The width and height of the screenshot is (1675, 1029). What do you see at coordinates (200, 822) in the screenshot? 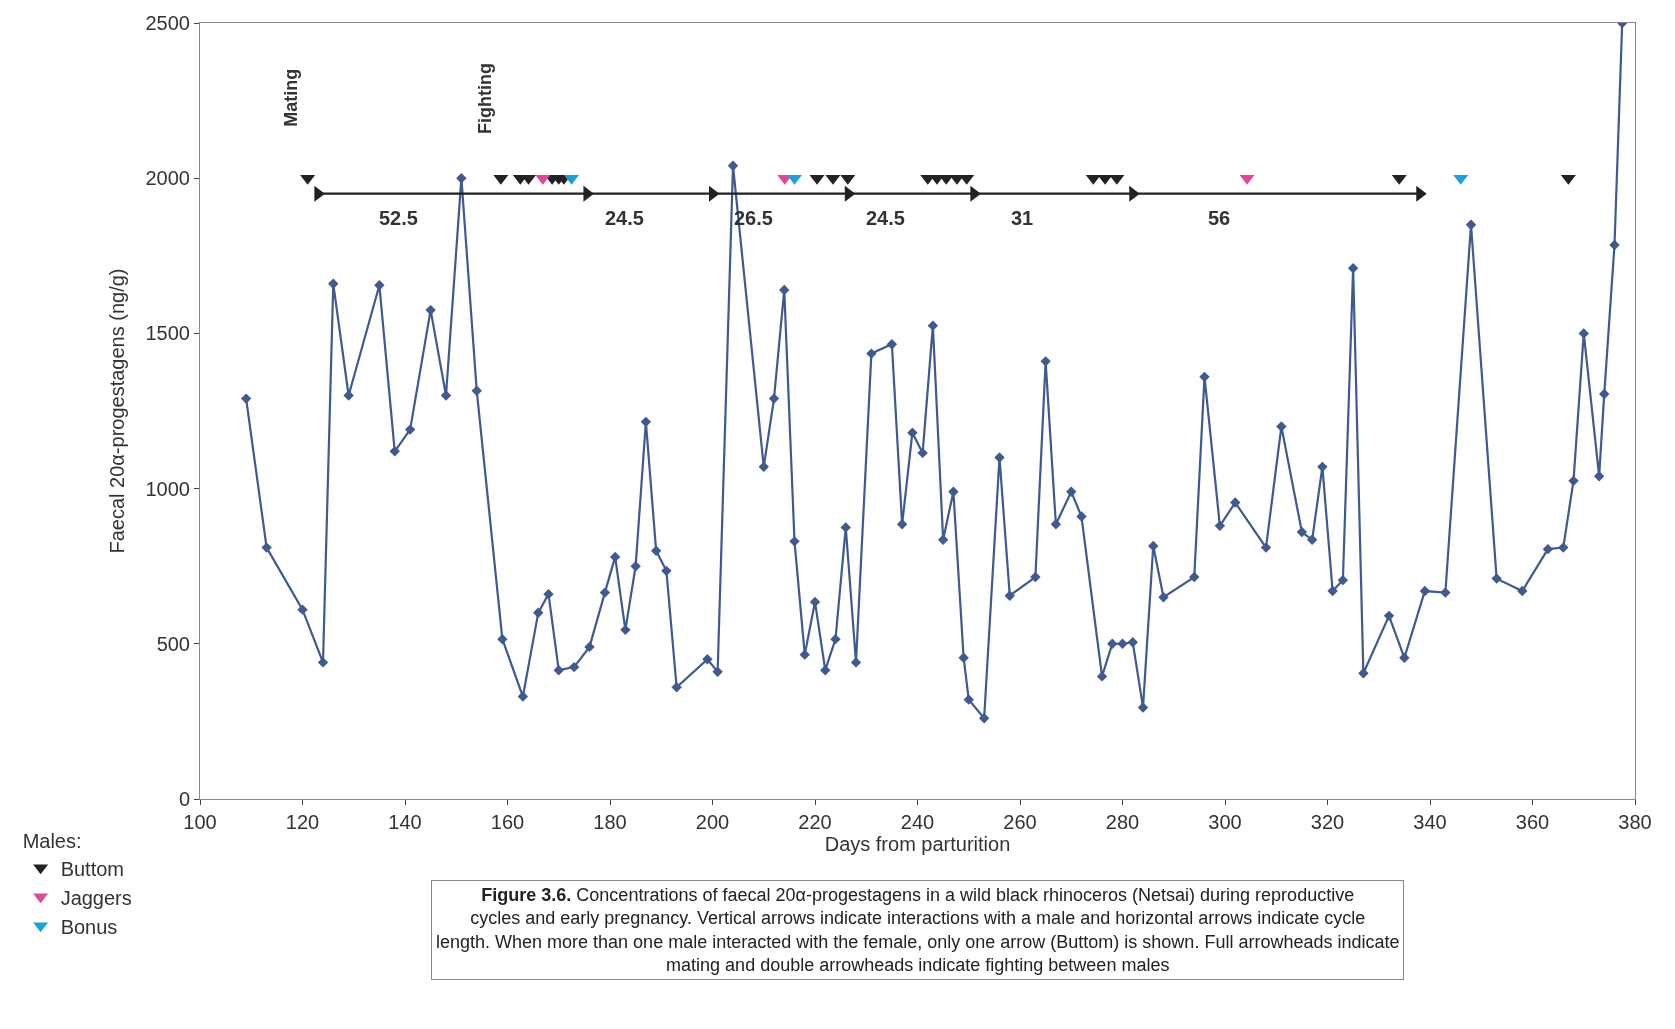
I see `x-tick-label: 100` at bounding box center [200, 822].